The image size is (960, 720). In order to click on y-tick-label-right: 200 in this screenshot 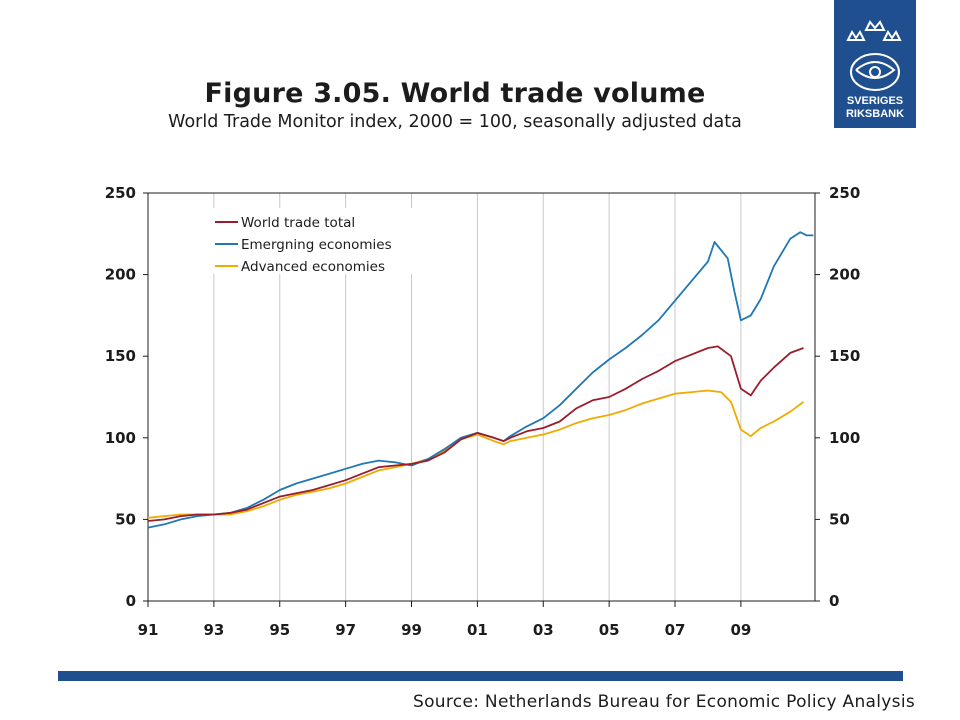, I will do `click(844, 275)`.